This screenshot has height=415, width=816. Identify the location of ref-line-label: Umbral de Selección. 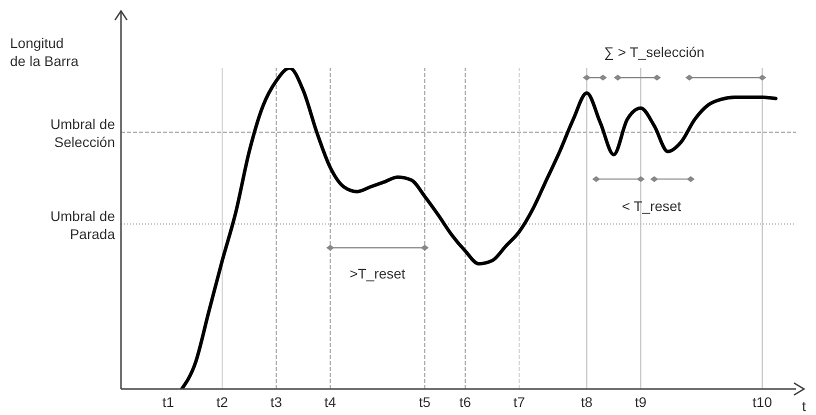
(83, 133).